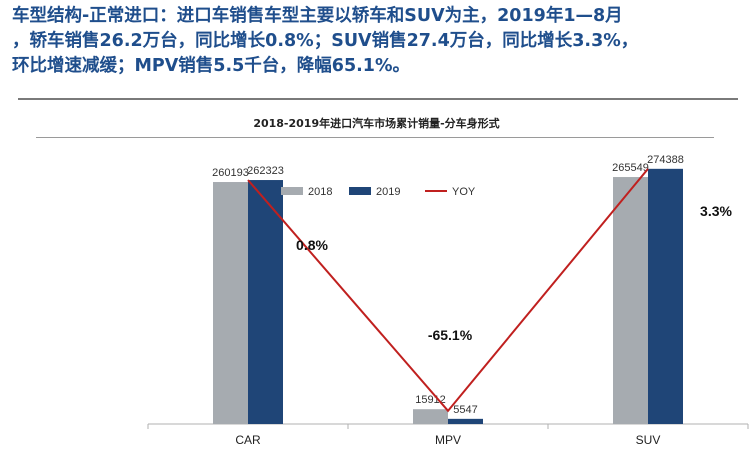 The height and width of the screenshot is (464, 753). Describe the element at coordinates (312, 245) in the screenshot. I see `yoy-label-car: 0.8%` at that location.